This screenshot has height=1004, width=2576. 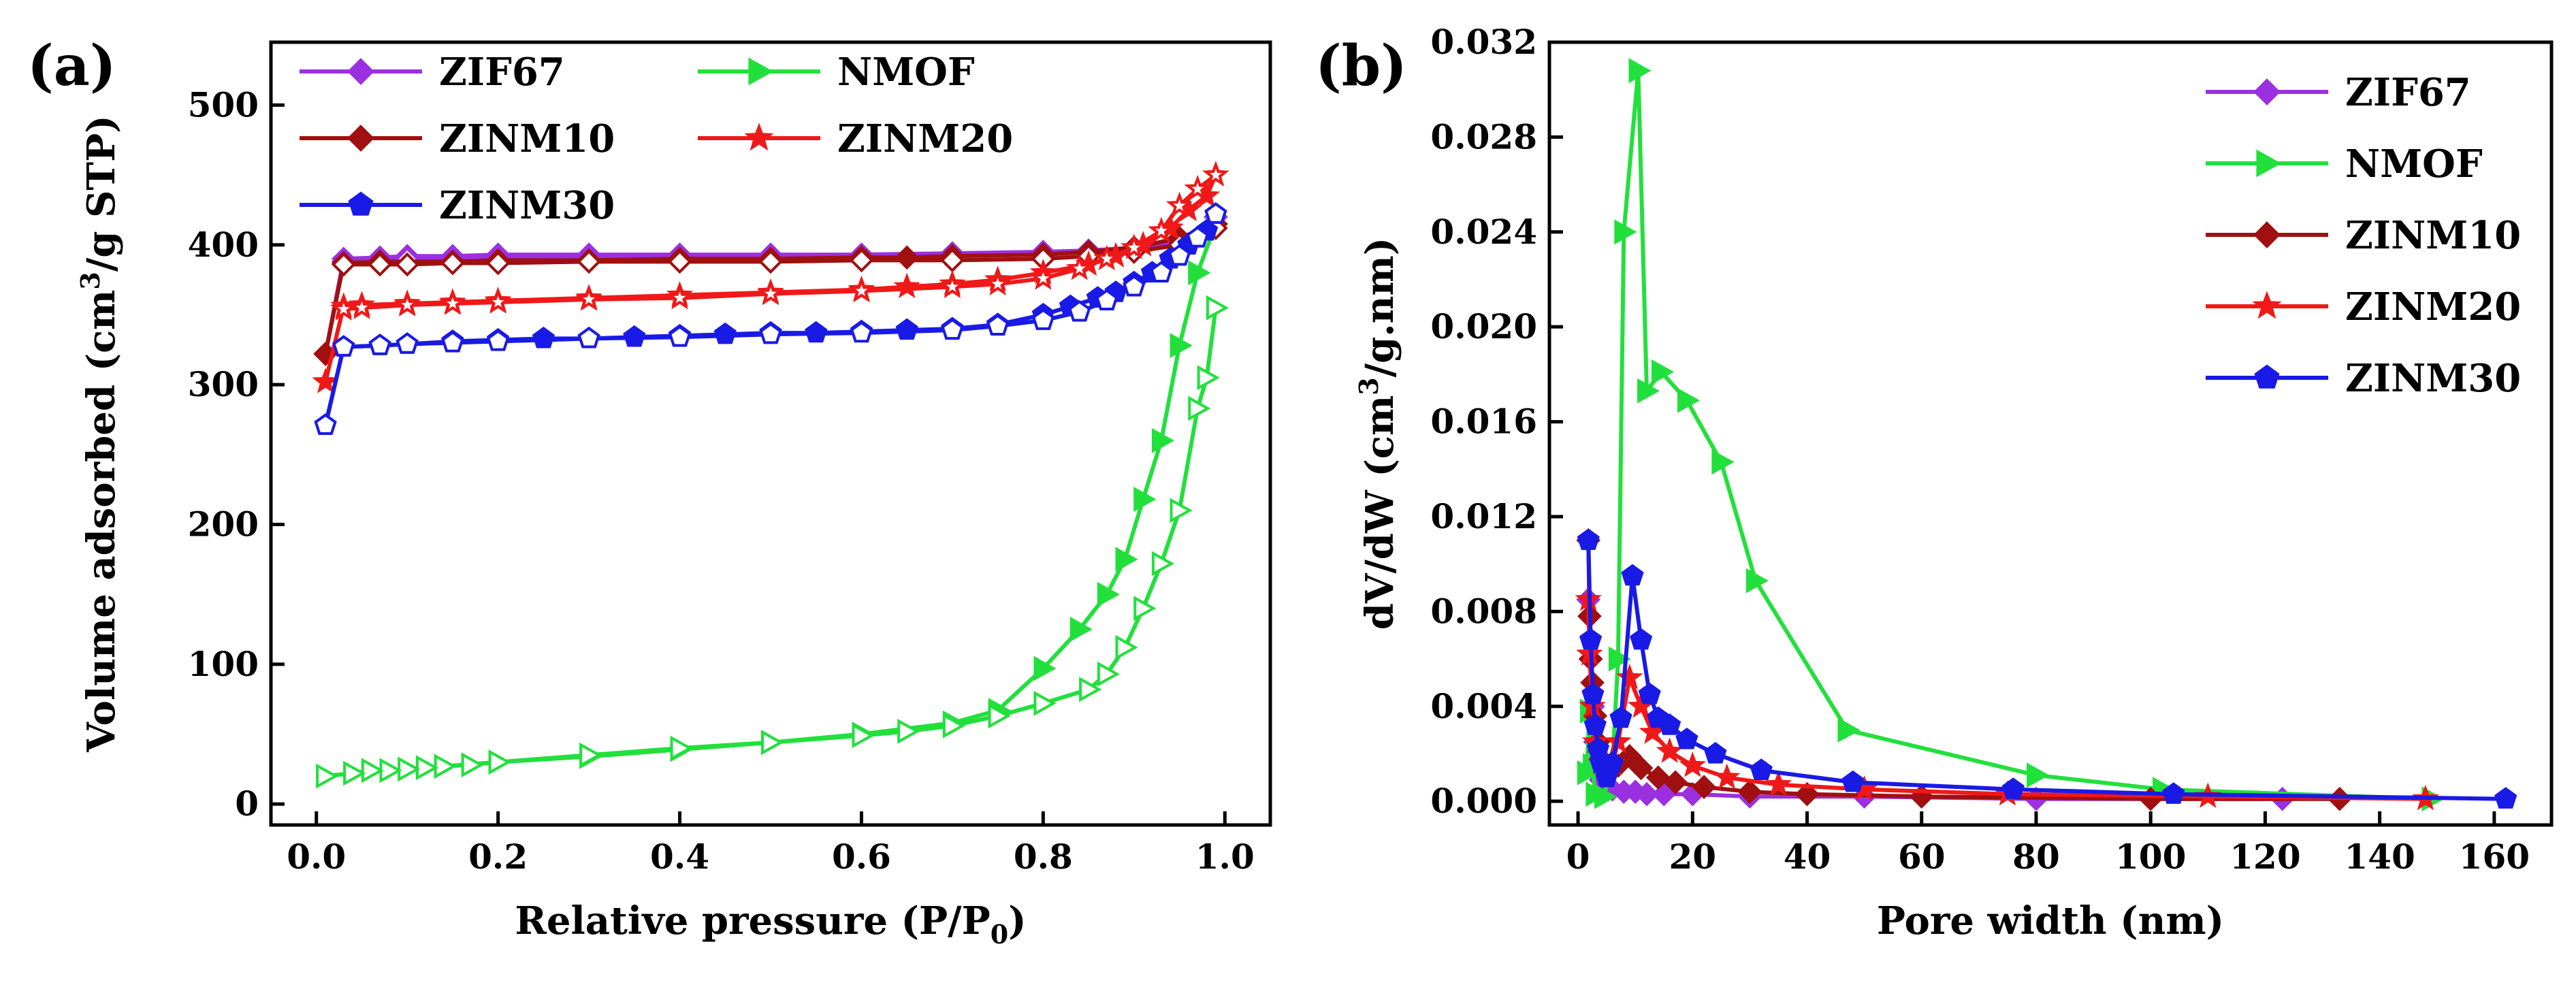 What do you see at coordinates (1484, 801) in the screenshot?
I see `y-tick-label: 0.000` at bounding box center [1484, 801].